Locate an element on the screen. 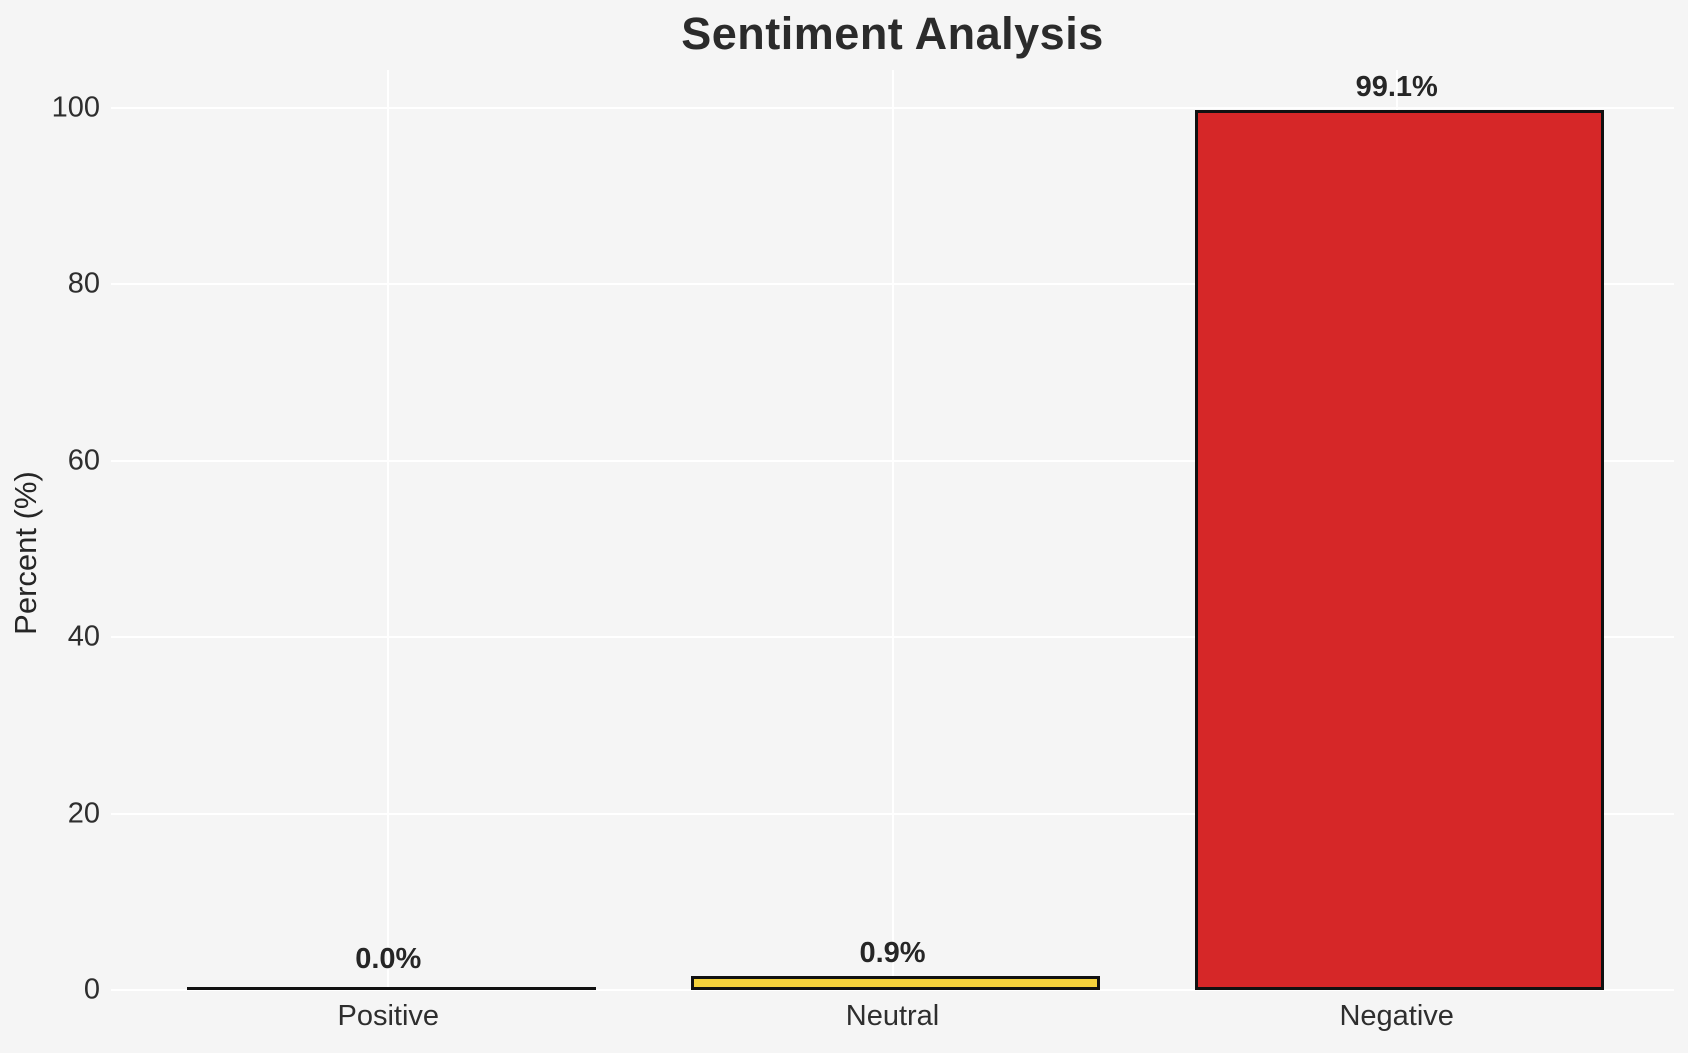 This screenshot has width=1688, height=1053. y-tick-label-0: 0 is located at coordinates (91, 989).